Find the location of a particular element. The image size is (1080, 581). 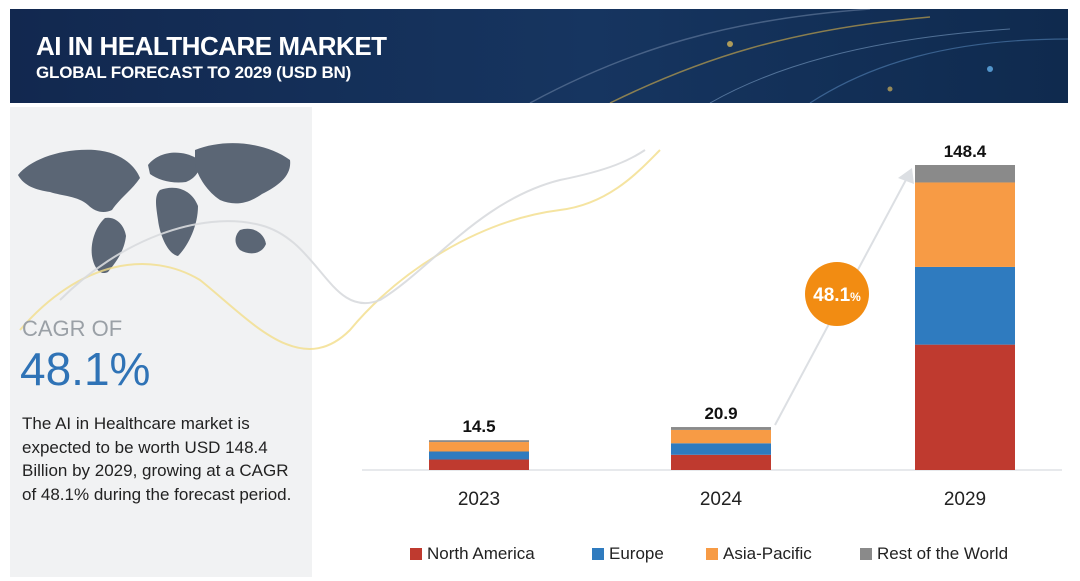

bar-segment-2029-asia-pacific is located at coordinates (965, 224).